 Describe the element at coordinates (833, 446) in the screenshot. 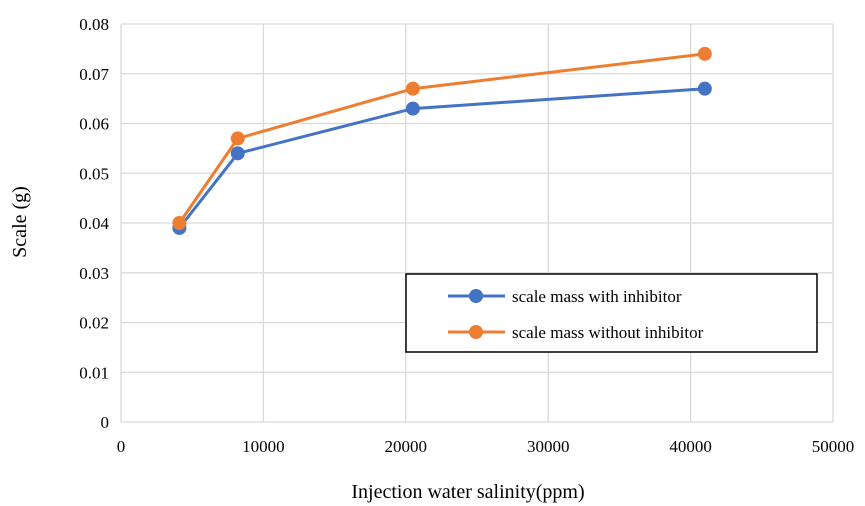

I see `x-tick-label: 50000` at that location.